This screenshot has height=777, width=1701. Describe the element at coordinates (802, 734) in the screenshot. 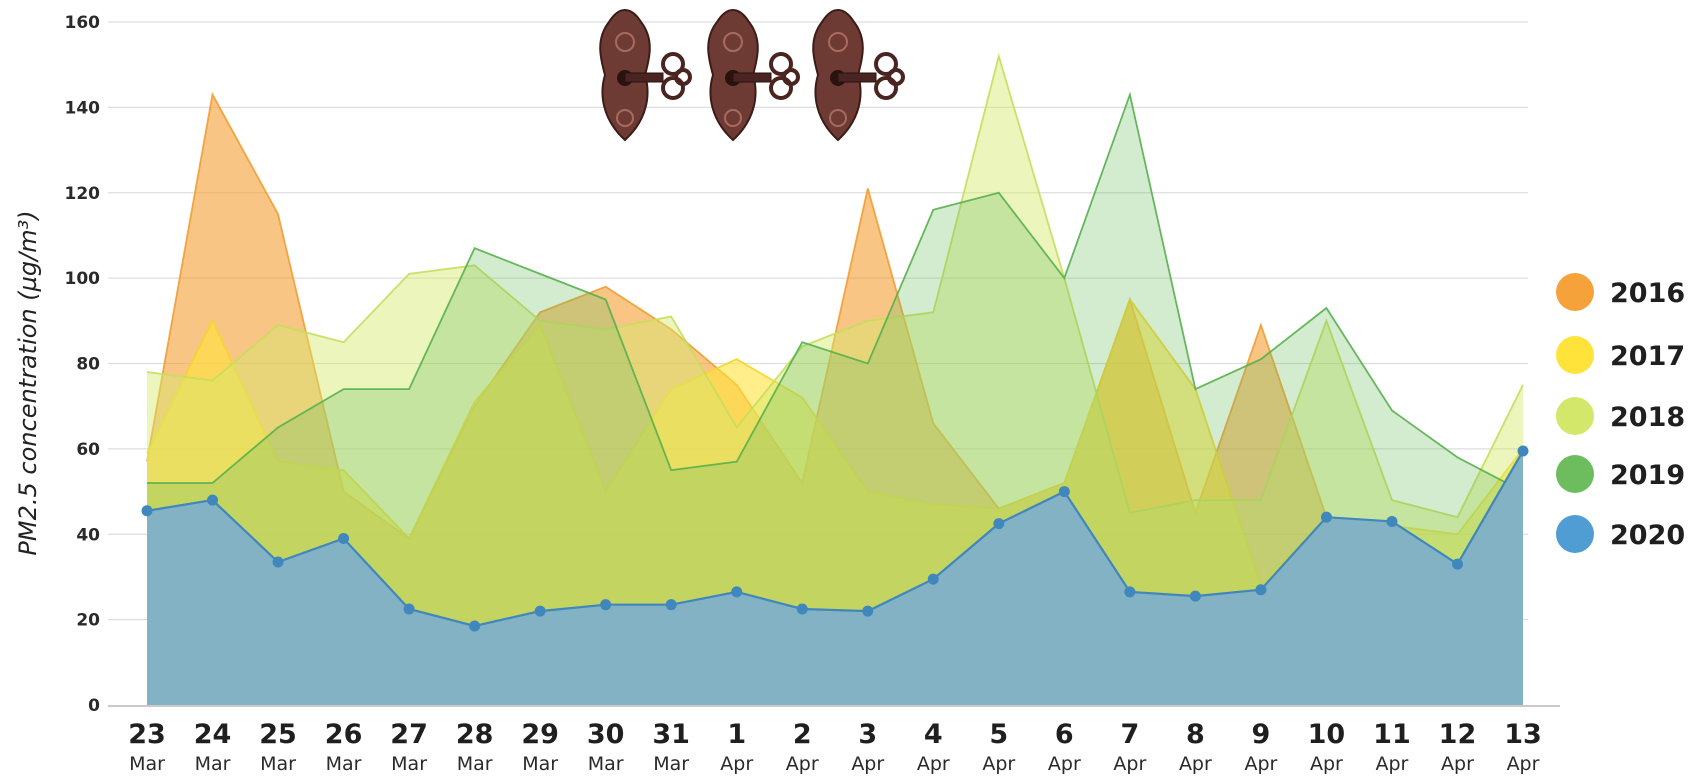

I see `x-tick-day-label: 2` at that location.